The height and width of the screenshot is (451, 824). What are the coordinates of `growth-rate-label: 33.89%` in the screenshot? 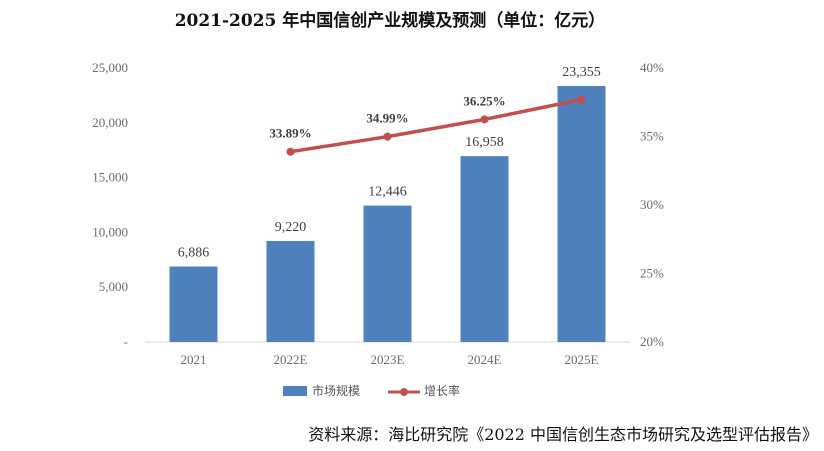 It's located at (290, 133).